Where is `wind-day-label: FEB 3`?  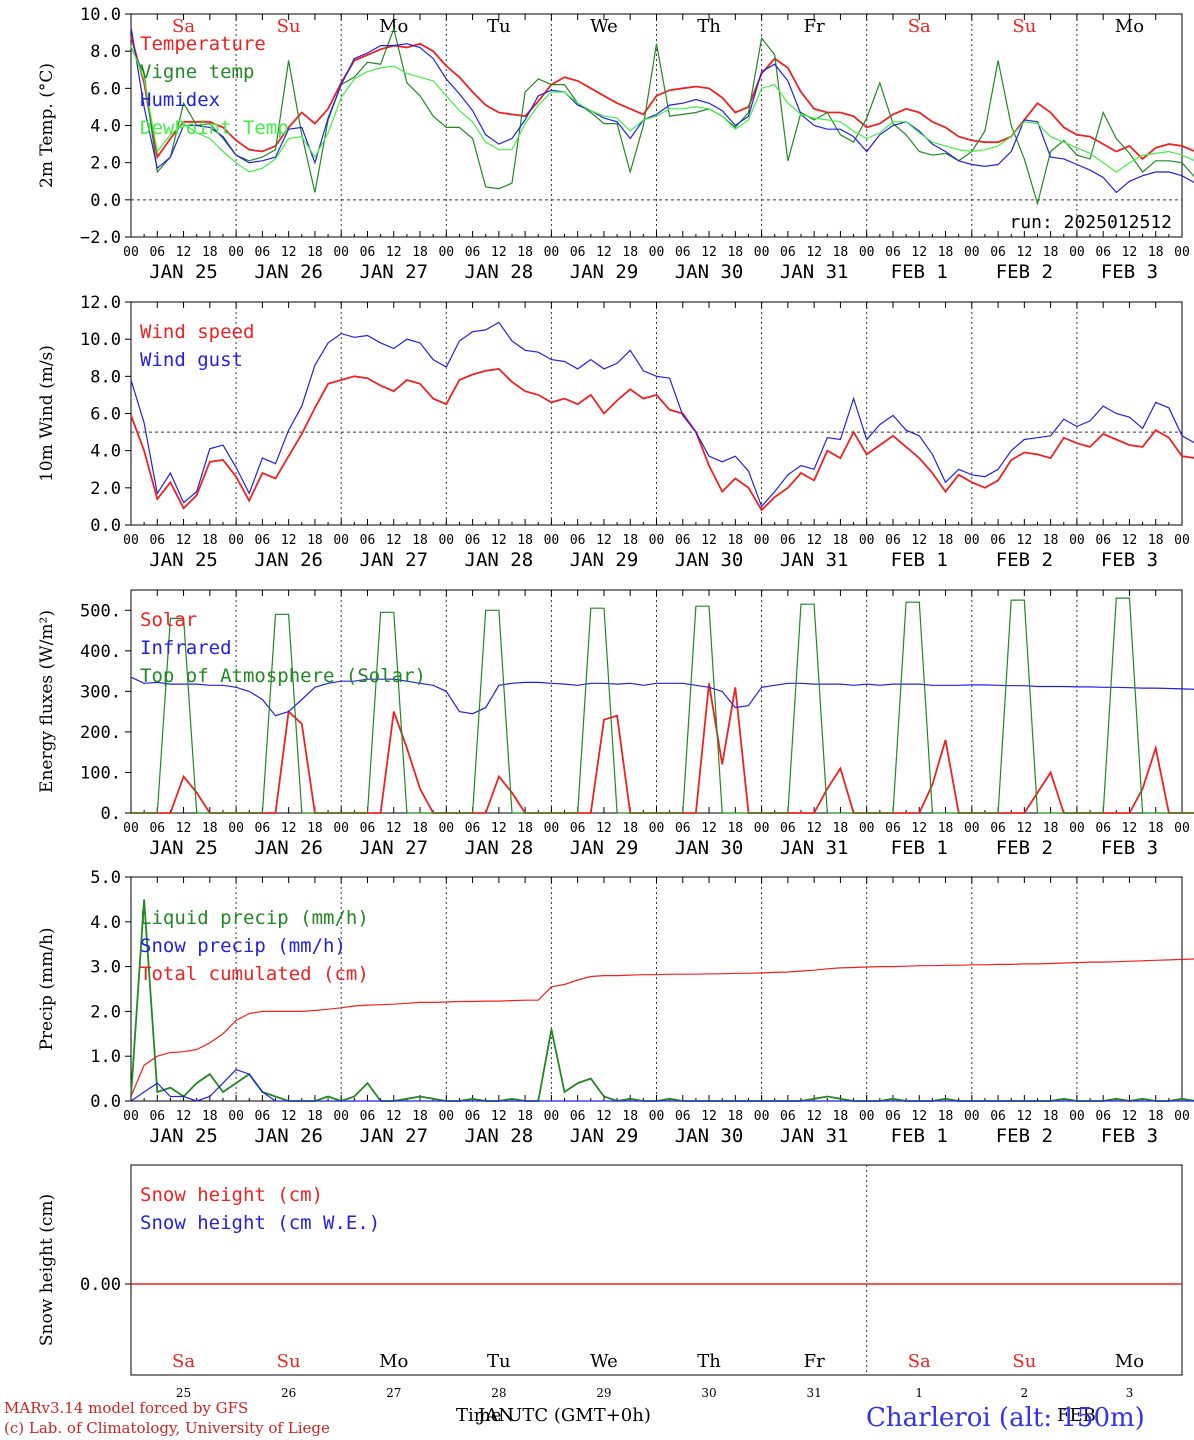
wind-day-label: FEB 3 is located at coordinates (1129, 560).